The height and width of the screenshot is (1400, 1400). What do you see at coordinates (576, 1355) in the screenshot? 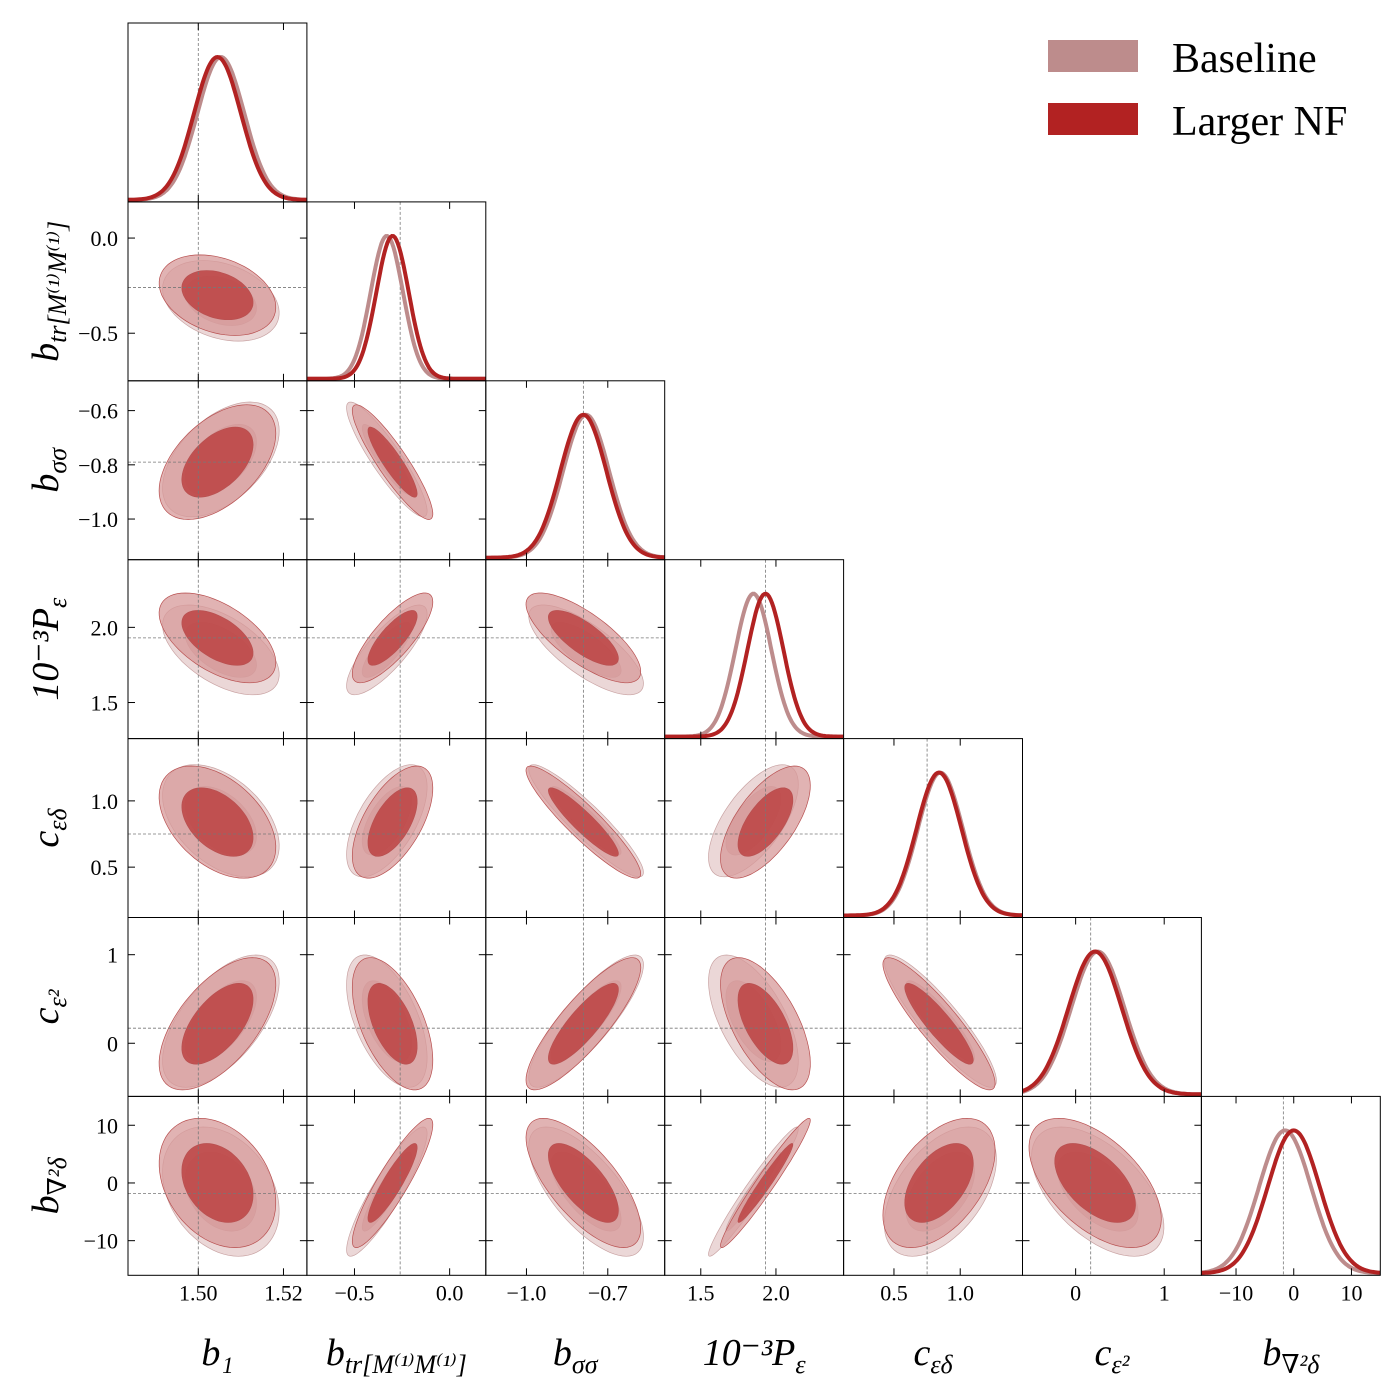
I see `x-axis-label-bss: bσσ` at bounding box center [576, 1355].